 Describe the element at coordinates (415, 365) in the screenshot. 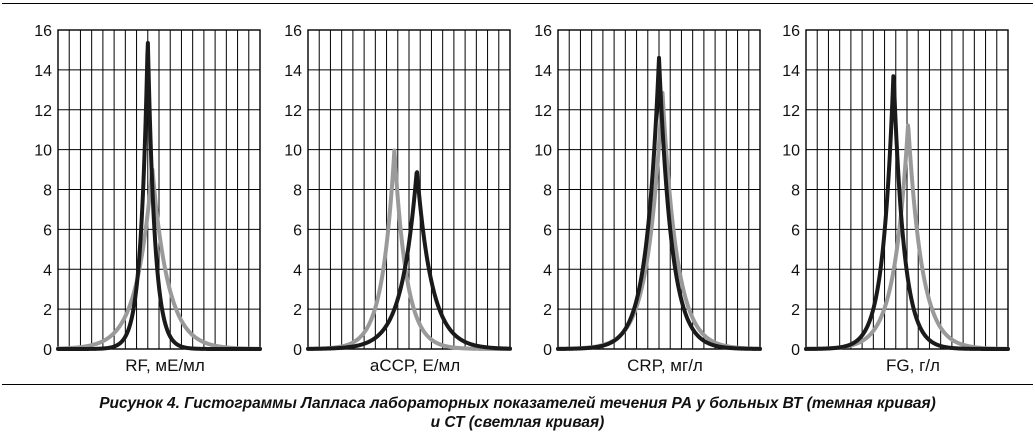

I see `x-axis-label: aCCP, Е/мл` at that location.